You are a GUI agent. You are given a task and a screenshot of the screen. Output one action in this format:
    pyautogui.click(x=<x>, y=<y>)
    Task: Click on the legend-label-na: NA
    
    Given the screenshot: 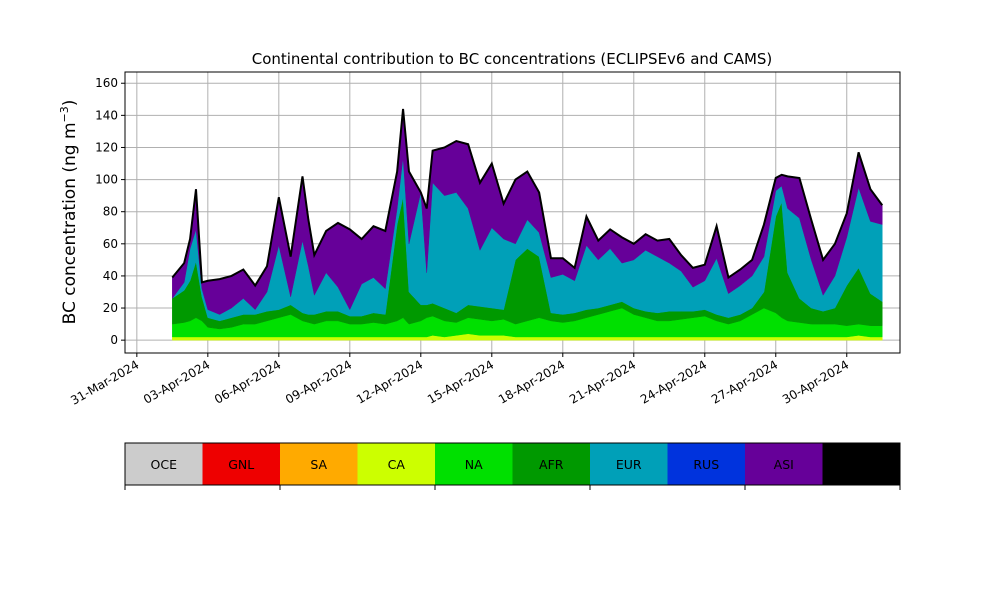 What is the action you would take?
    pyautogui.click(x=474, y=464)
    